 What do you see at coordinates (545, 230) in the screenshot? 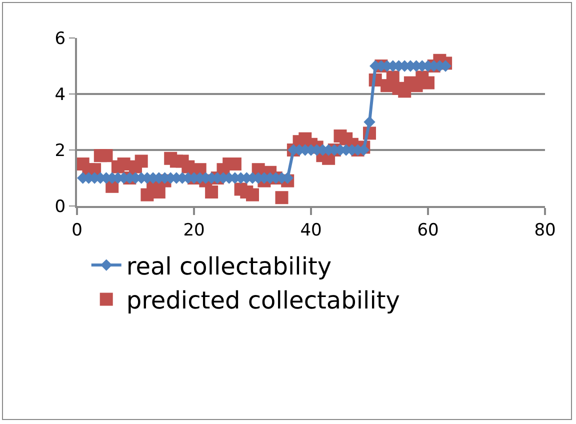
I see `x-tick-label: 80` at bounding box center [545, 230].